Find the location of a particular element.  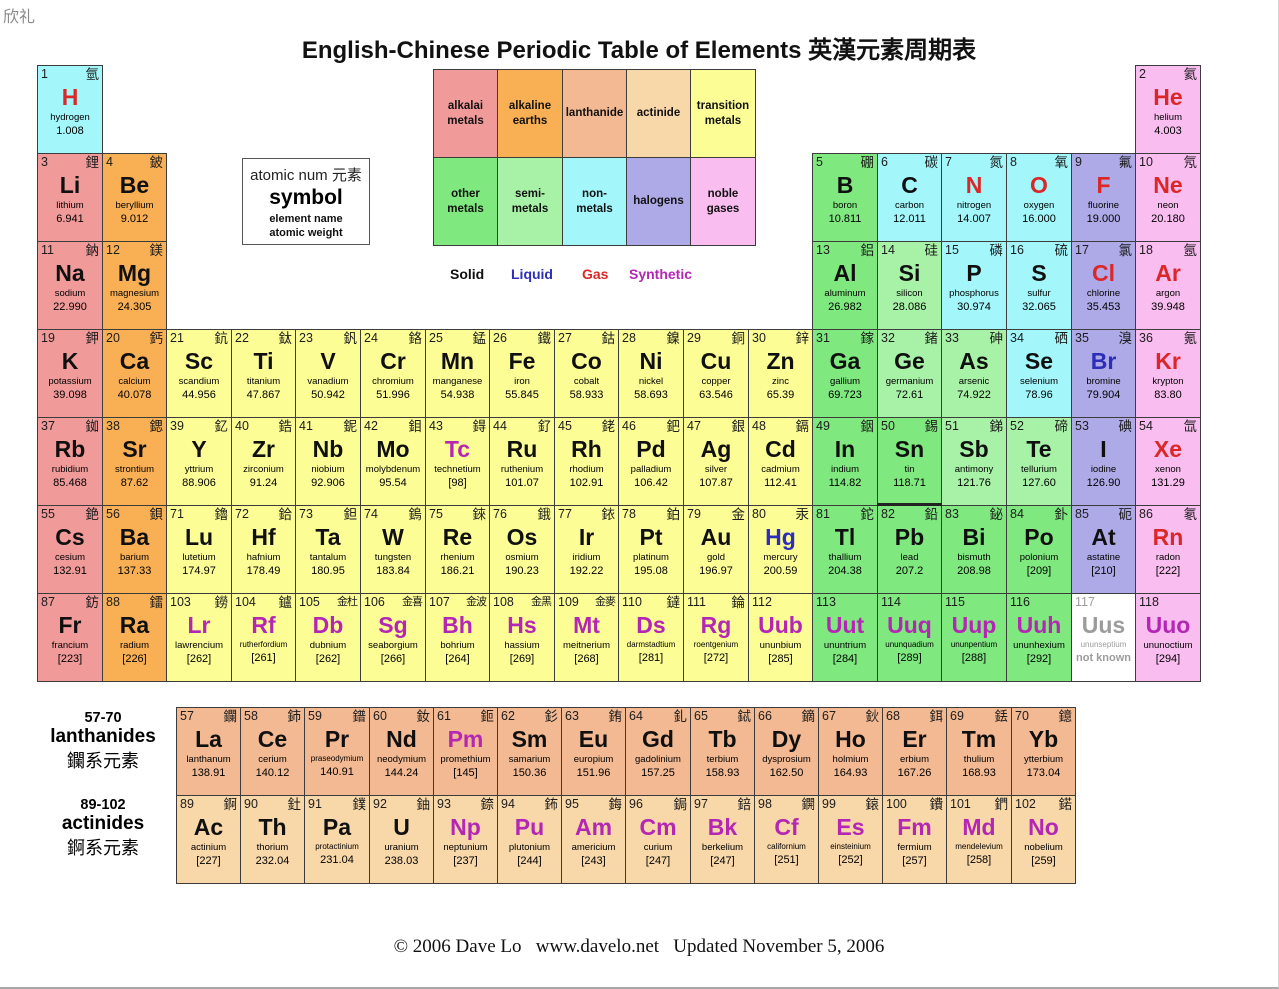

atomic-number: 78 is located at coordinates (629, 514).